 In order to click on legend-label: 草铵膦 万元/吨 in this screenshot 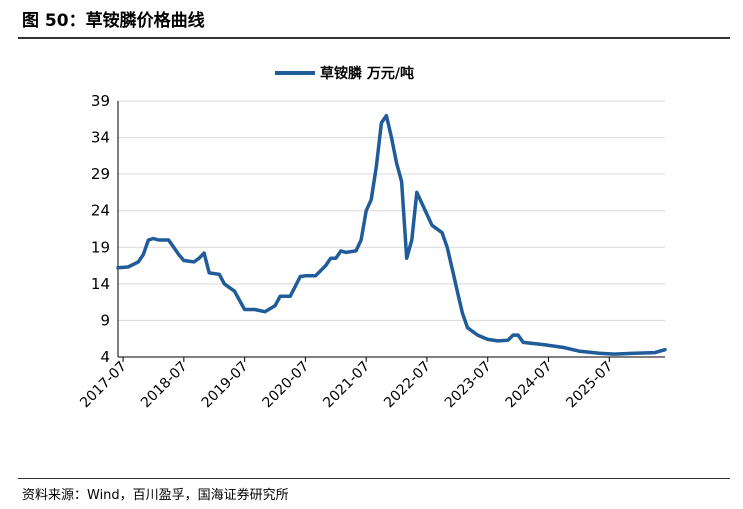, I will do `click(367, 73)`.